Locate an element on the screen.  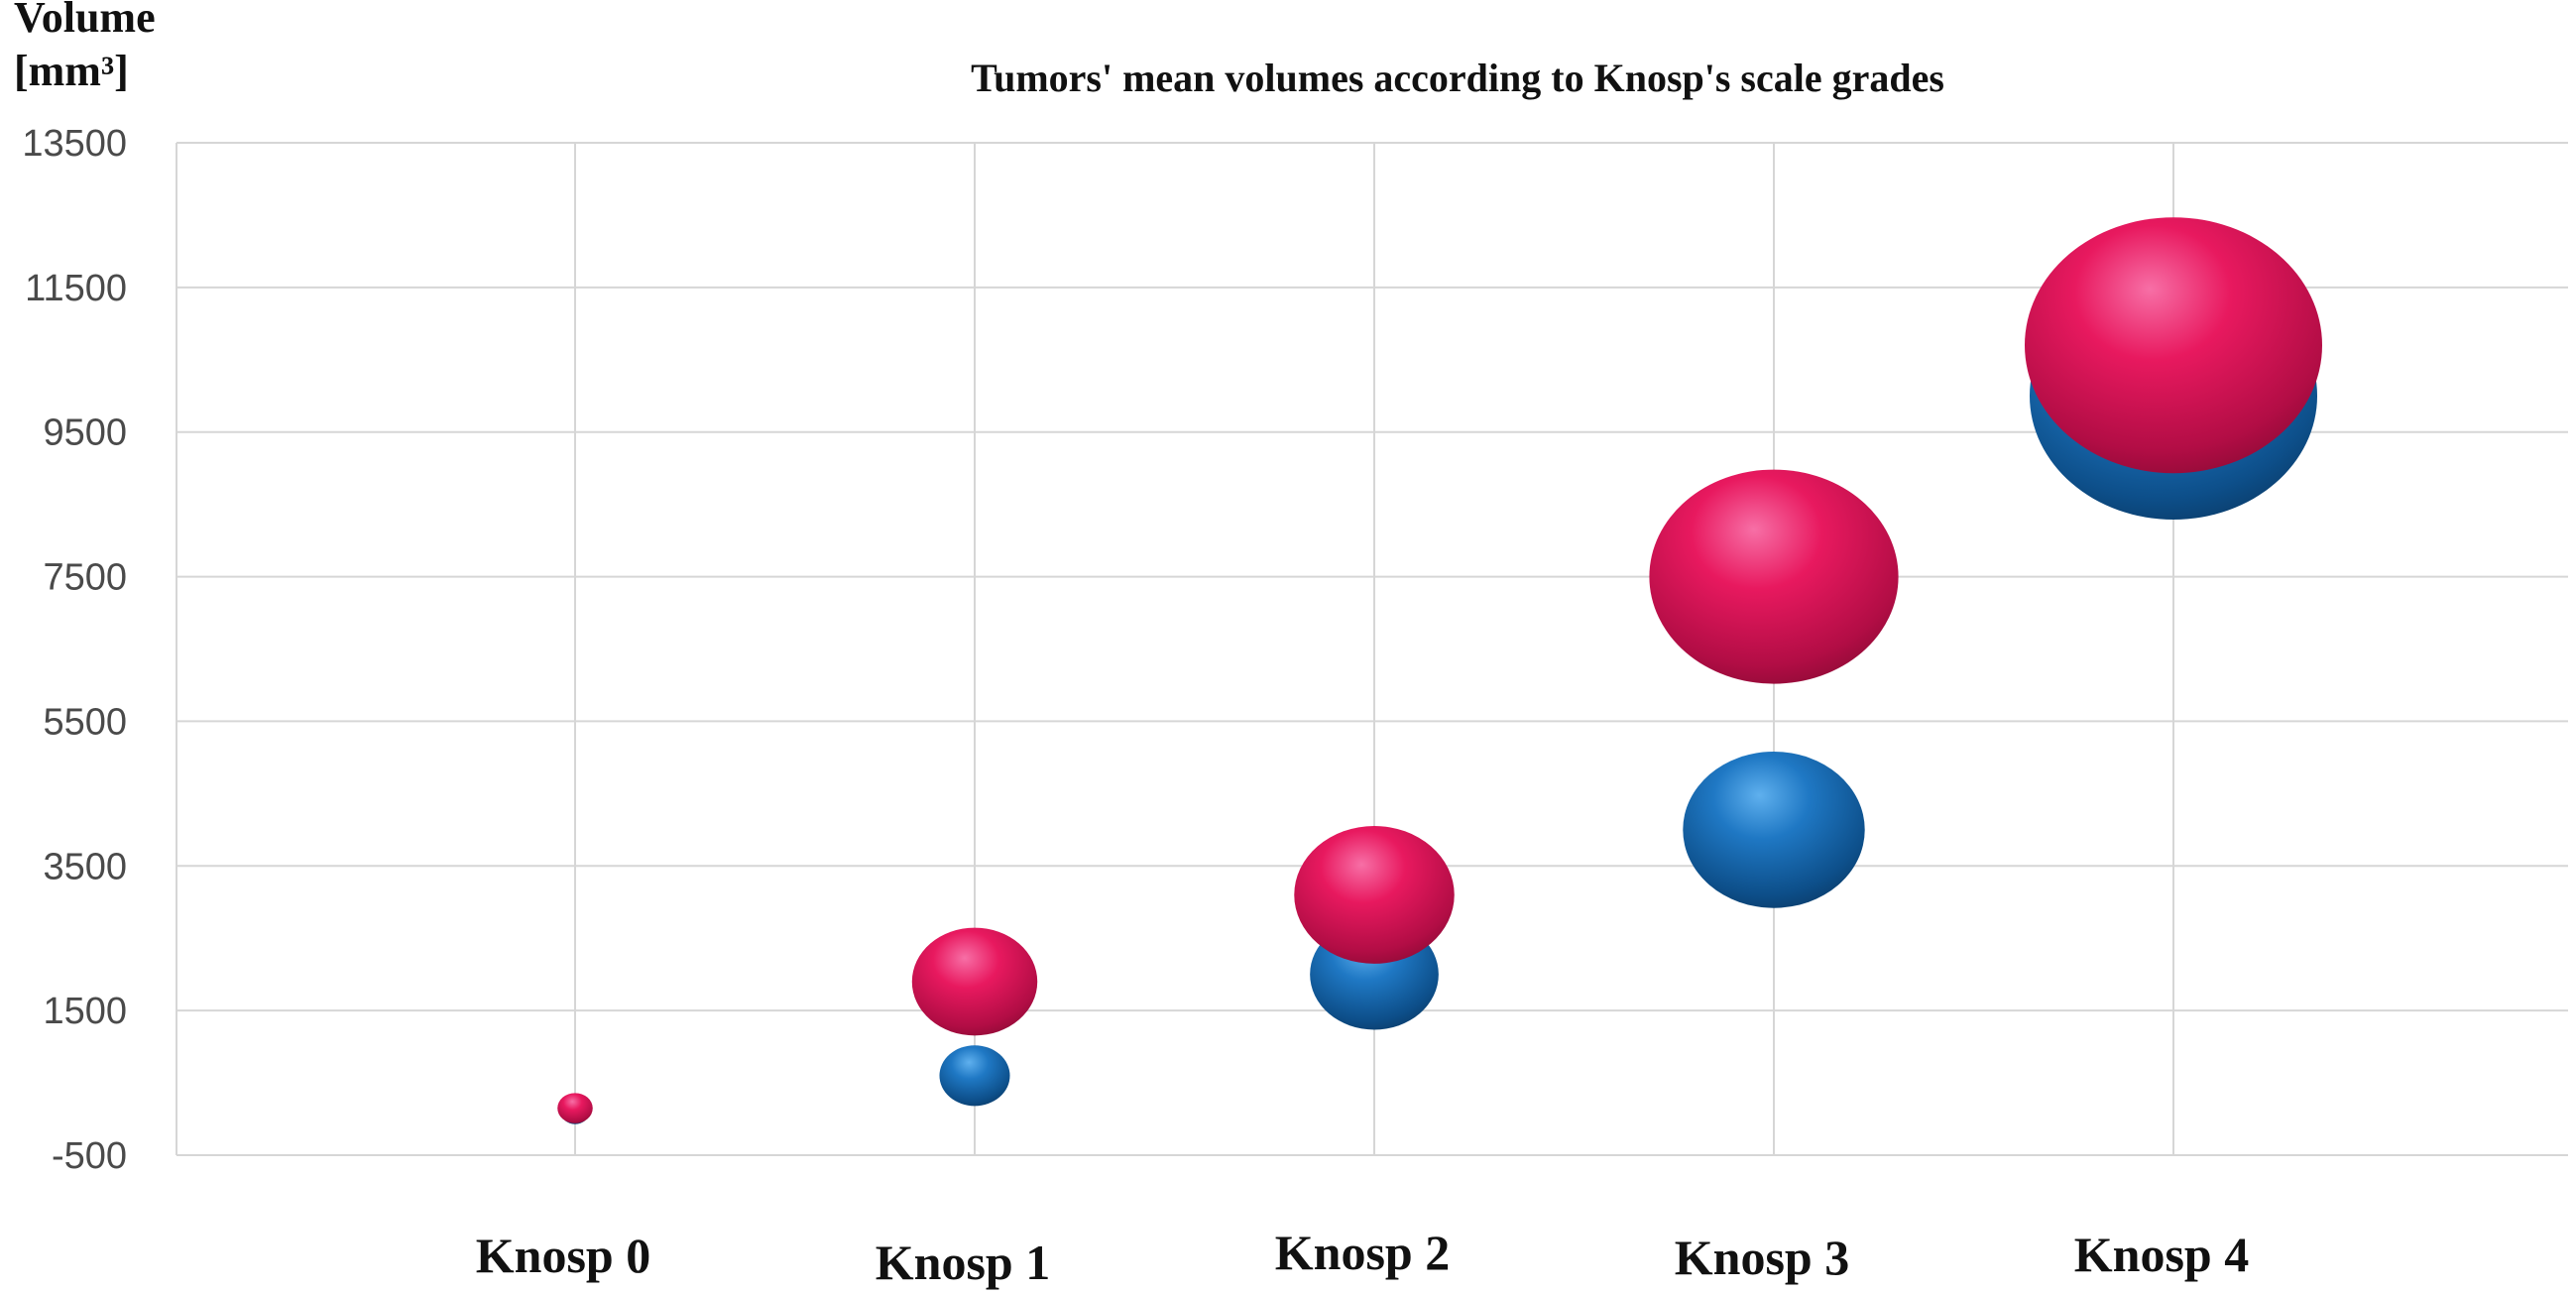
y-tick-label: 5500 is located at coordinates (85, 722).